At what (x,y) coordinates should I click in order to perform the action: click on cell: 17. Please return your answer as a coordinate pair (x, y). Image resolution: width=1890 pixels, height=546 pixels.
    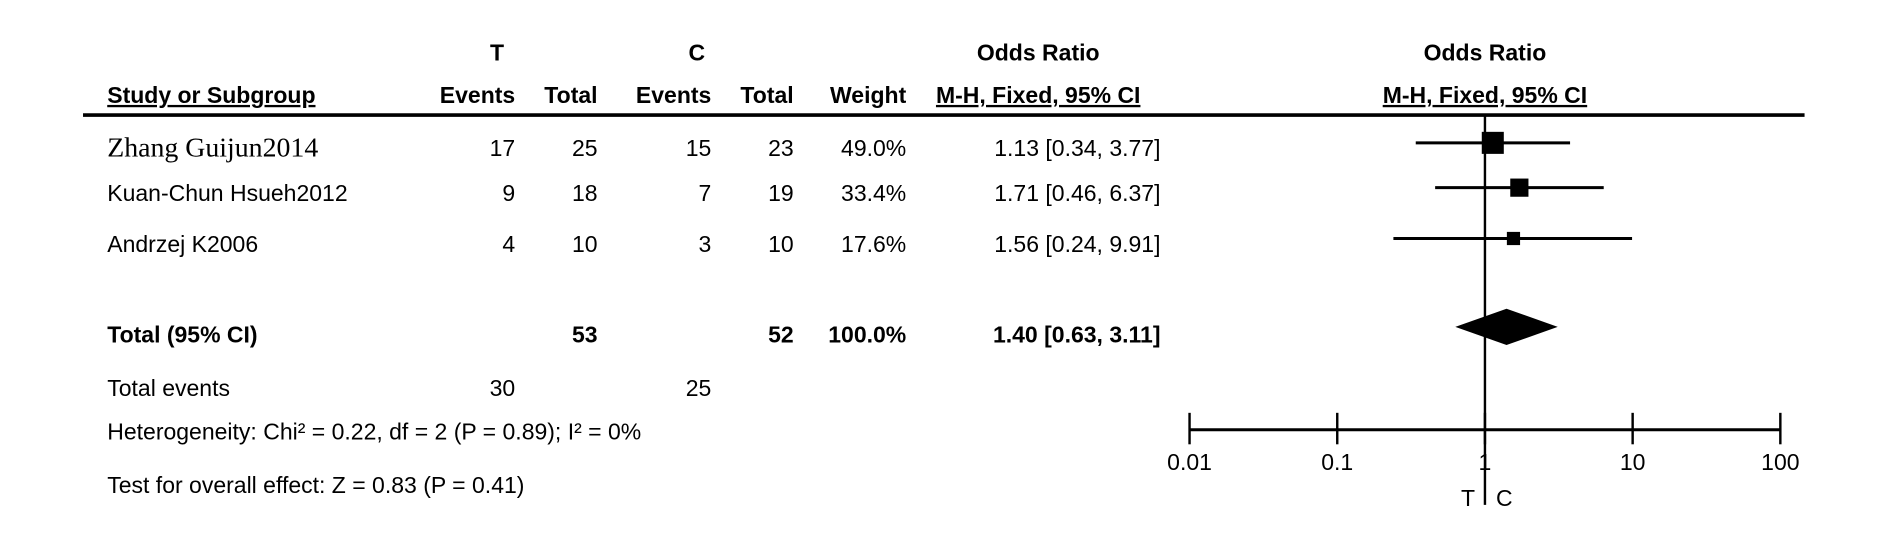
    Looking at the image, I should click on (503, 148).